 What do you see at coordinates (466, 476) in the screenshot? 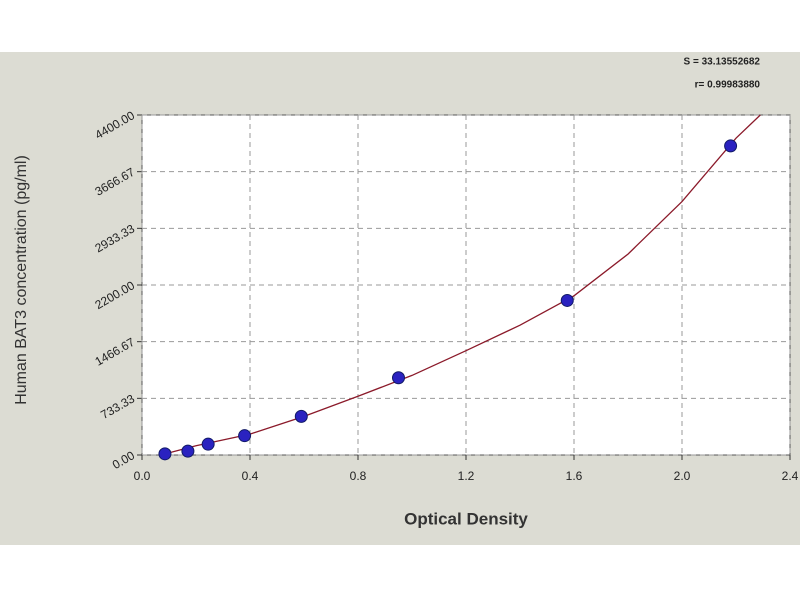
I see `x-tick-label: 1.2` at bounding box center [466, 476].